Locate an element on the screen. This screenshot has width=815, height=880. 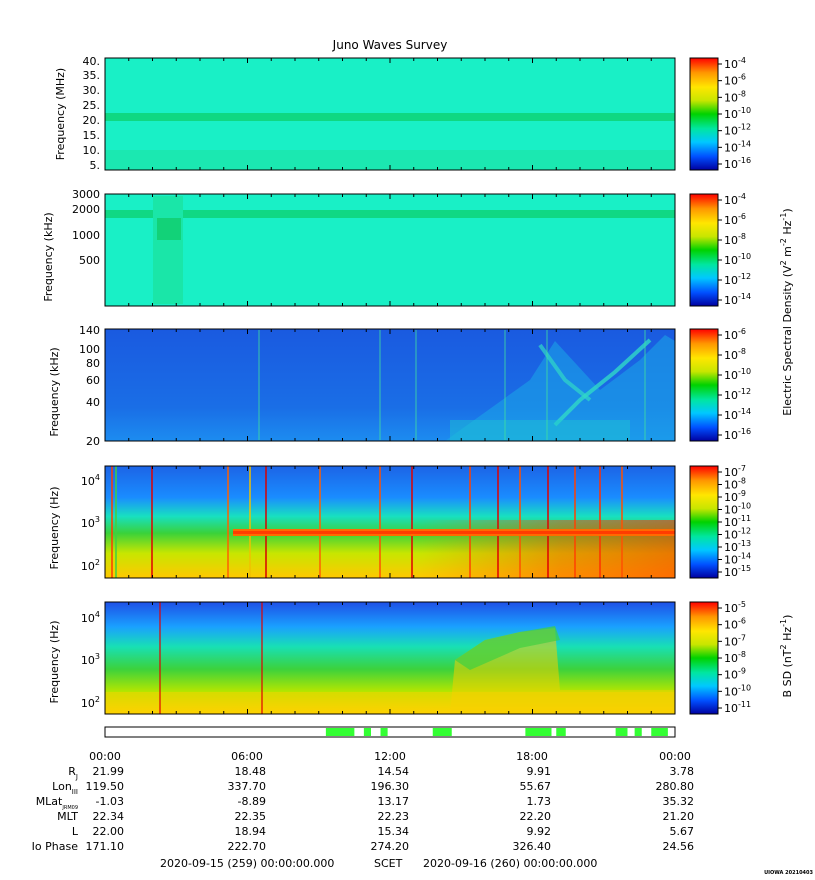
colorbar-b-label: B SD (nT2 Hz-1) is located at coordinates (786, 656).